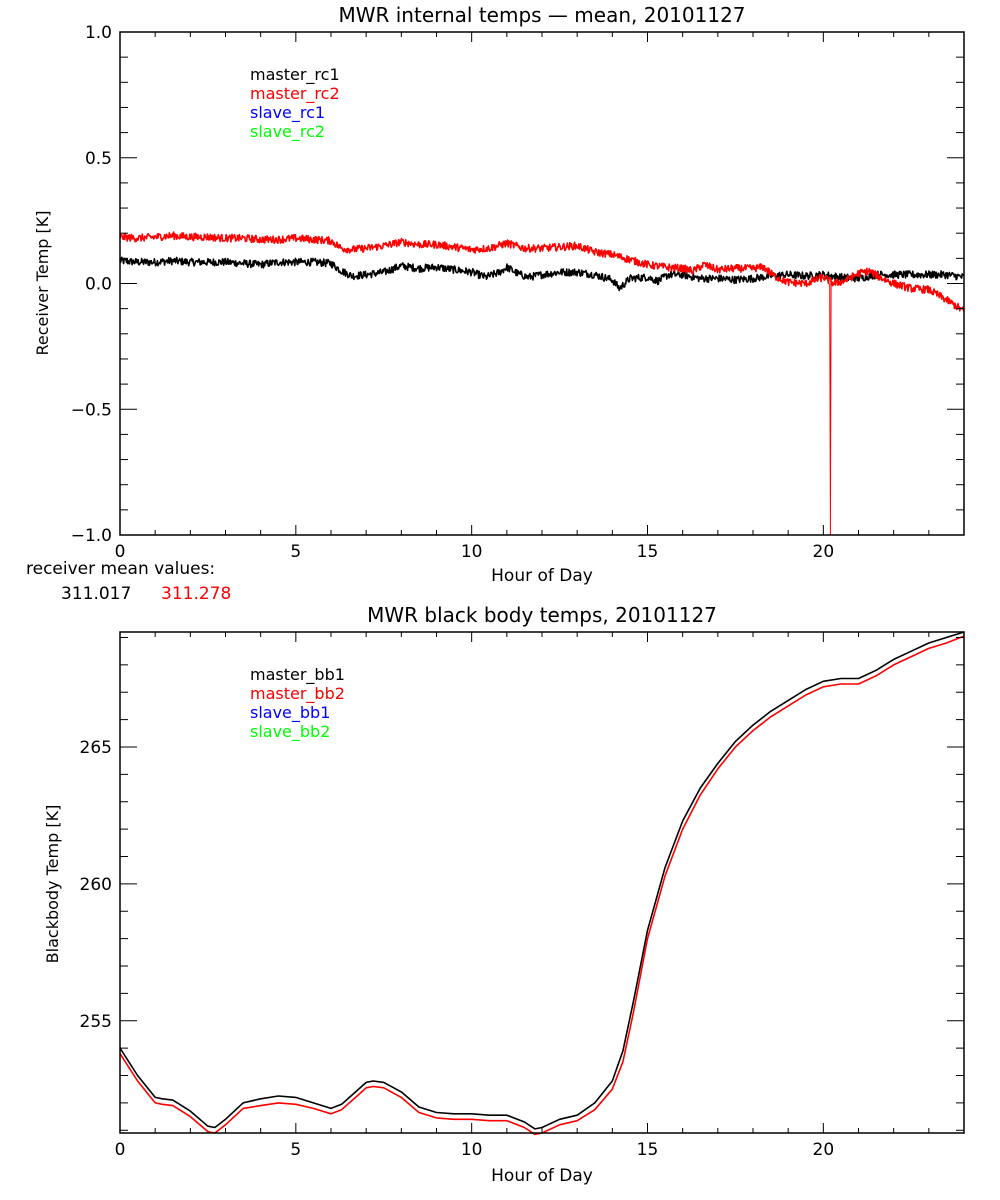 This screenshot has width=1000, height=1200. Describe the element at coordinates (96, 748) in the screenshot. I see `y-tick-label: 265` at that location.